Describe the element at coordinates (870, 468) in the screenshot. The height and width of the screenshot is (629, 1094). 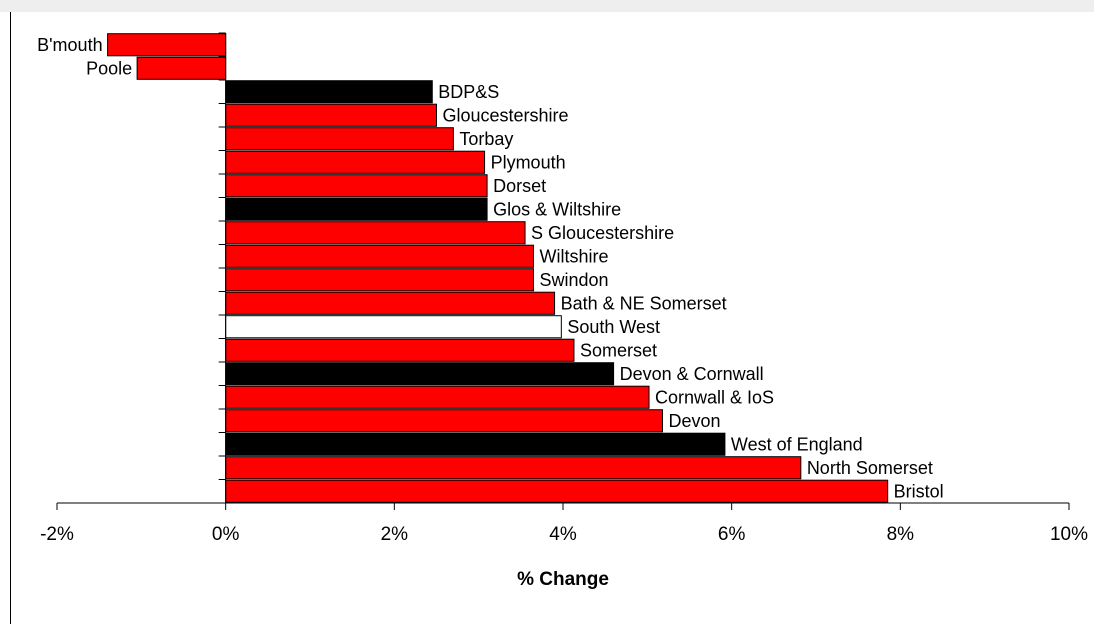
I see `category-label-18: North Somerset` at that location.